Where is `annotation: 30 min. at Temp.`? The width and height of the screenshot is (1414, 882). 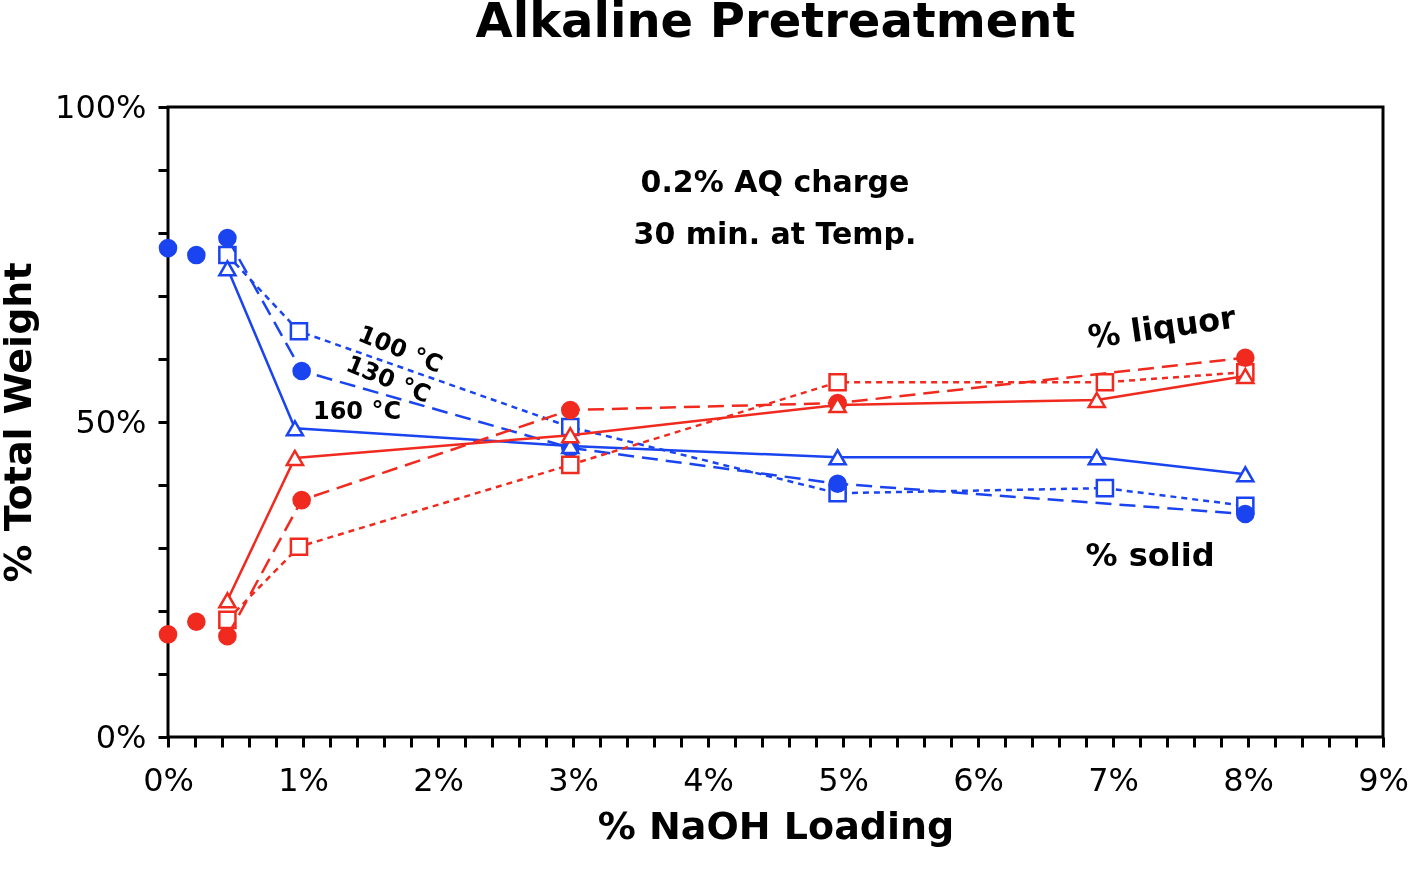
annotation: 30 min. at Temp. is located at coordinates (775, 233).